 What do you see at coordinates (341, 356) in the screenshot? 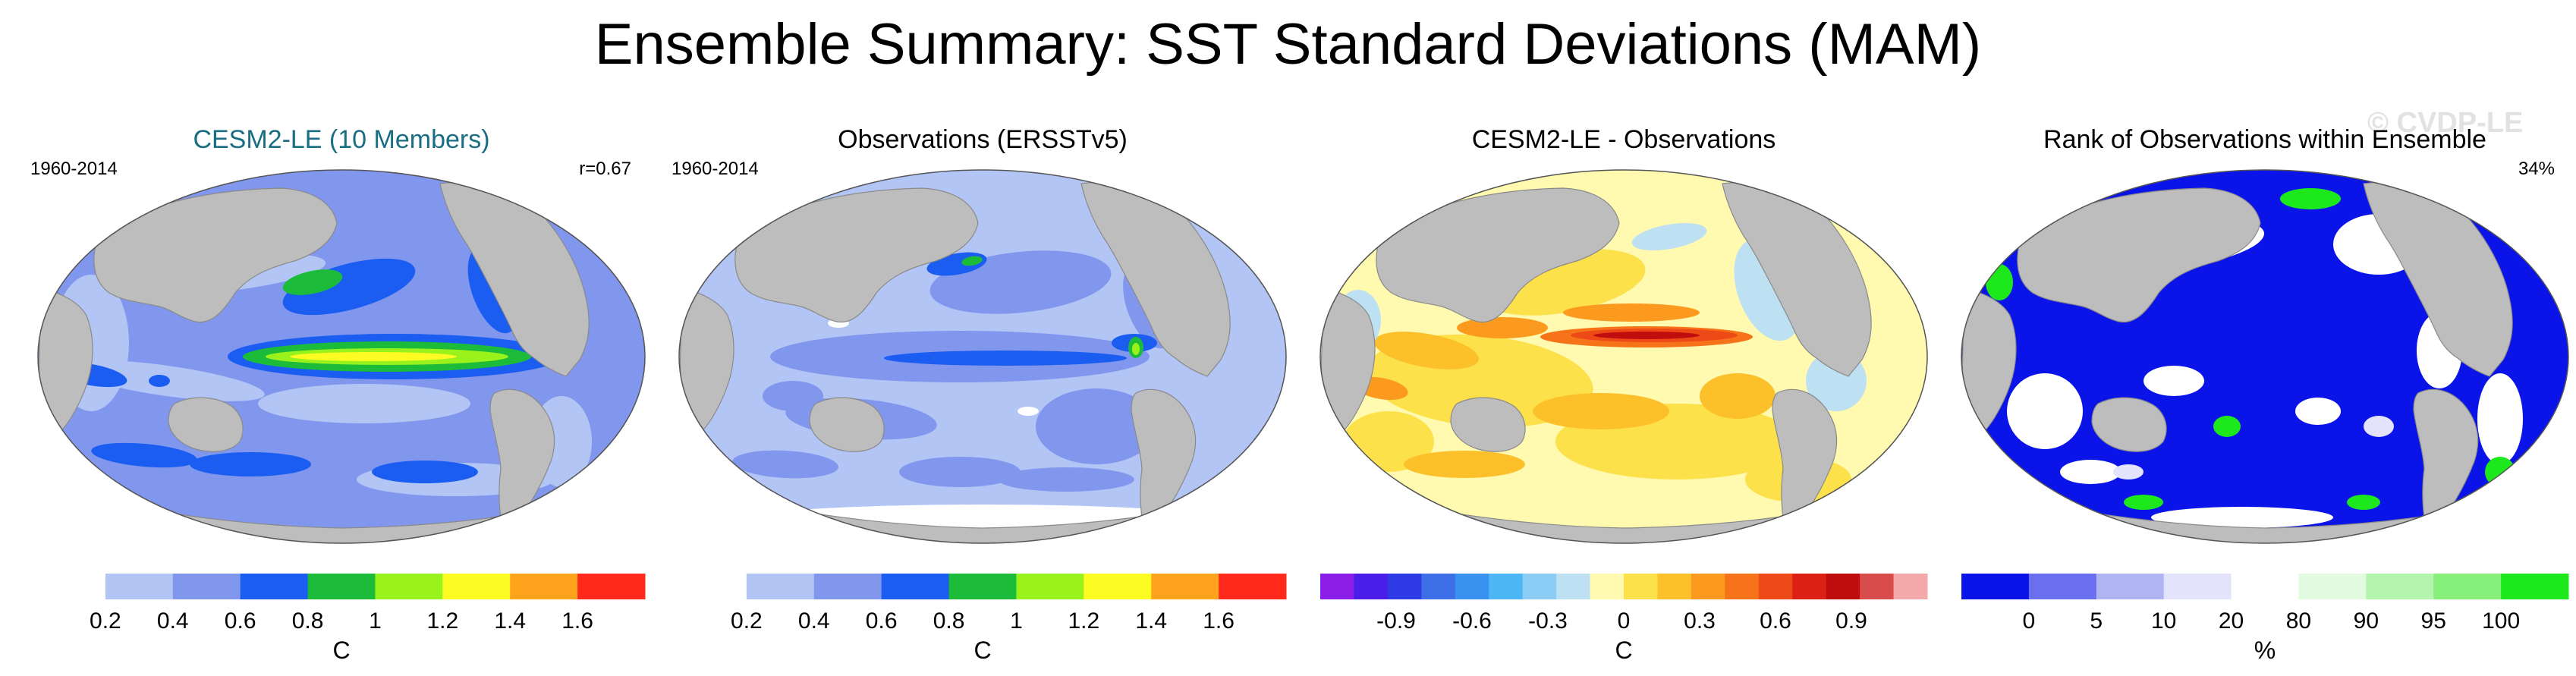
I see `map-model-sd` at bounding box center [341, 356].